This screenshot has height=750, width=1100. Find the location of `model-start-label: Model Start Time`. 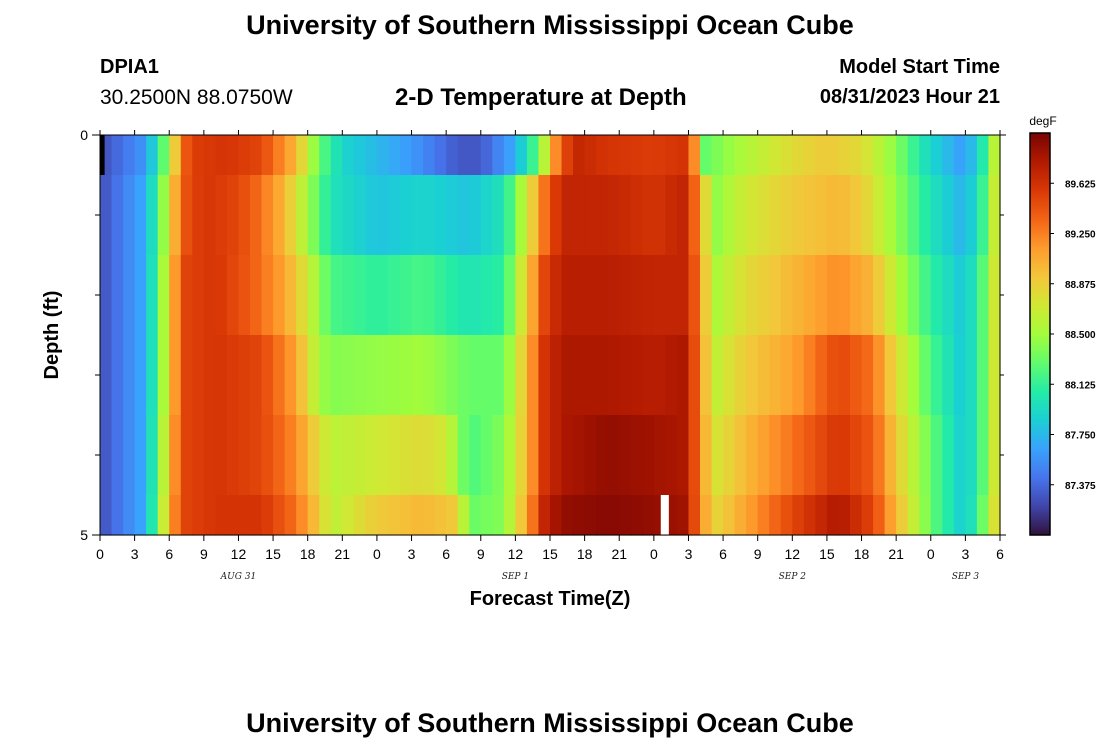

model-start-label: Model Start Time is located at coordinates (919, 67).